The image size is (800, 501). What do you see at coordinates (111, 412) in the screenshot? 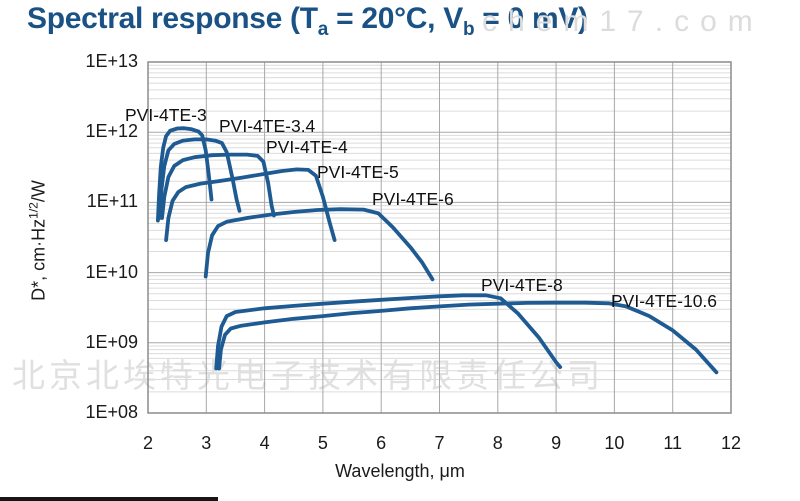
I see `y-tick-label-1E+08: 1E+08` at bounding box center [111, 412].